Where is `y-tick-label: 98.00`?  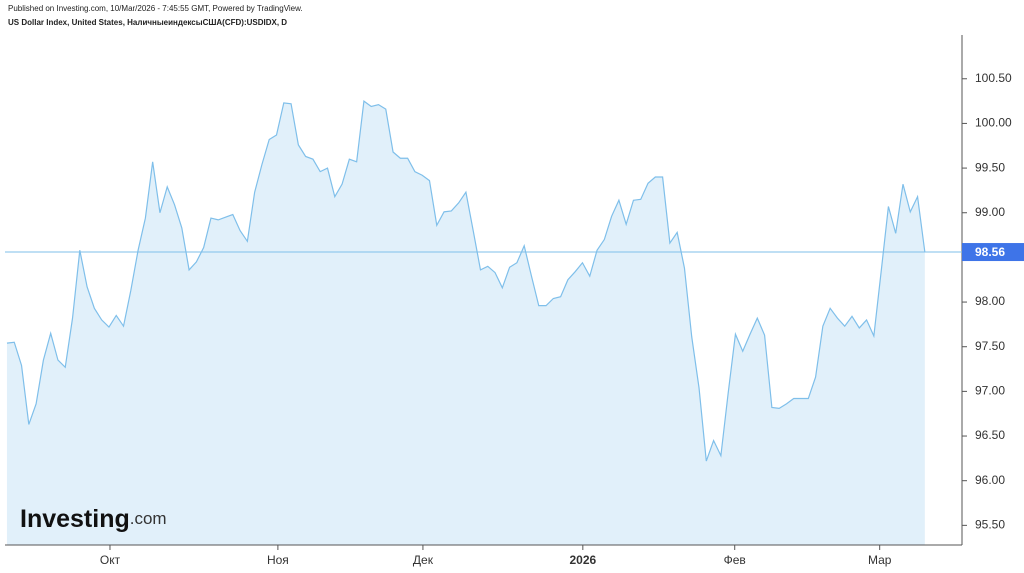 y-tick-label: 98.00 is located at coordinates (990, 301).